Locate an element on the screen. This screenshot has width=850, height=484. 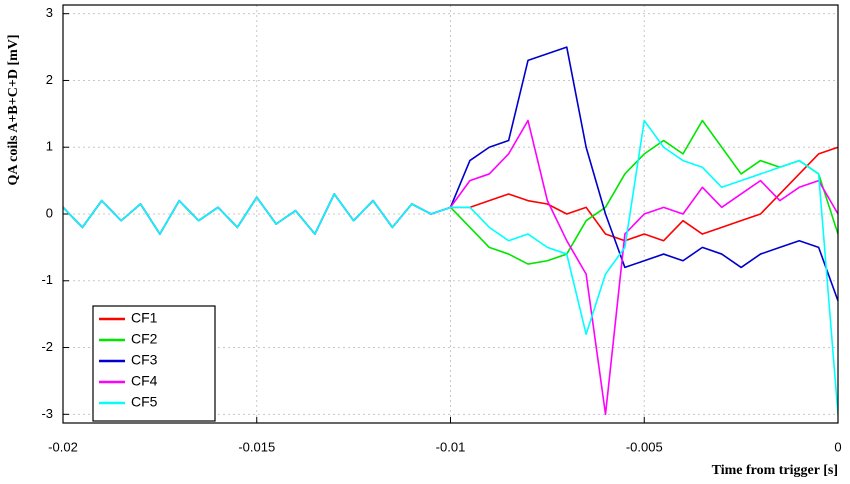
y-tick-label: 3 is located at coordinates (49, 12).